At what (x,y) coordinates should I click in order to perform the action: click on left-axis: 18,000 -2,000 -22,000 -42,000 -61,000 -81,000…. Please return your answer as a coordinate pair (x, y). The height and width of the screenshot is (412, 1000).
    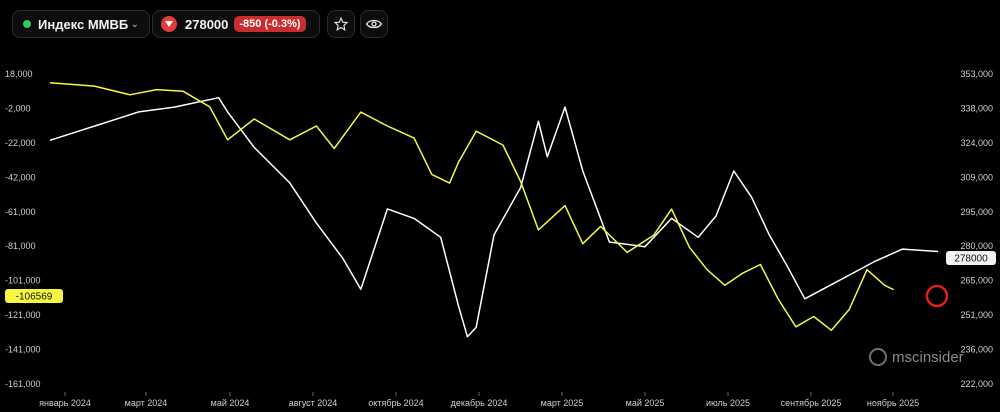
    Looking at the image, I should click on (23, 229).